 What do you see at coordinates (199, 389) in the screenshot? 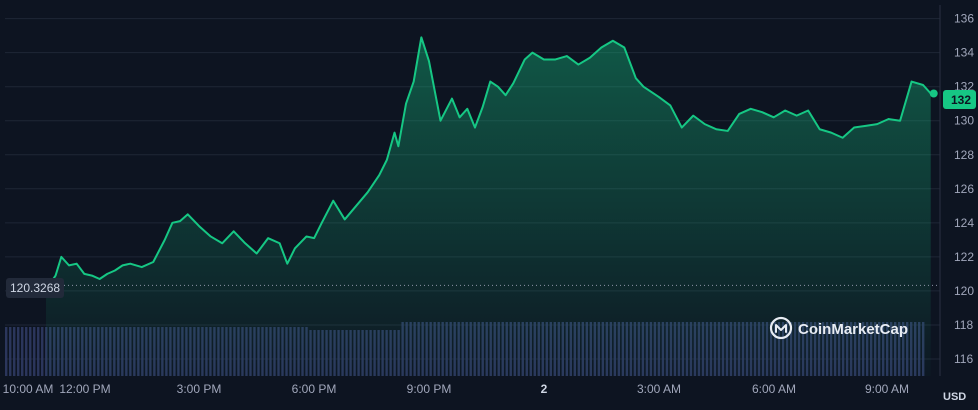
I see `x-tick-label: 3:00 PM` at bounding box center [199, 389].